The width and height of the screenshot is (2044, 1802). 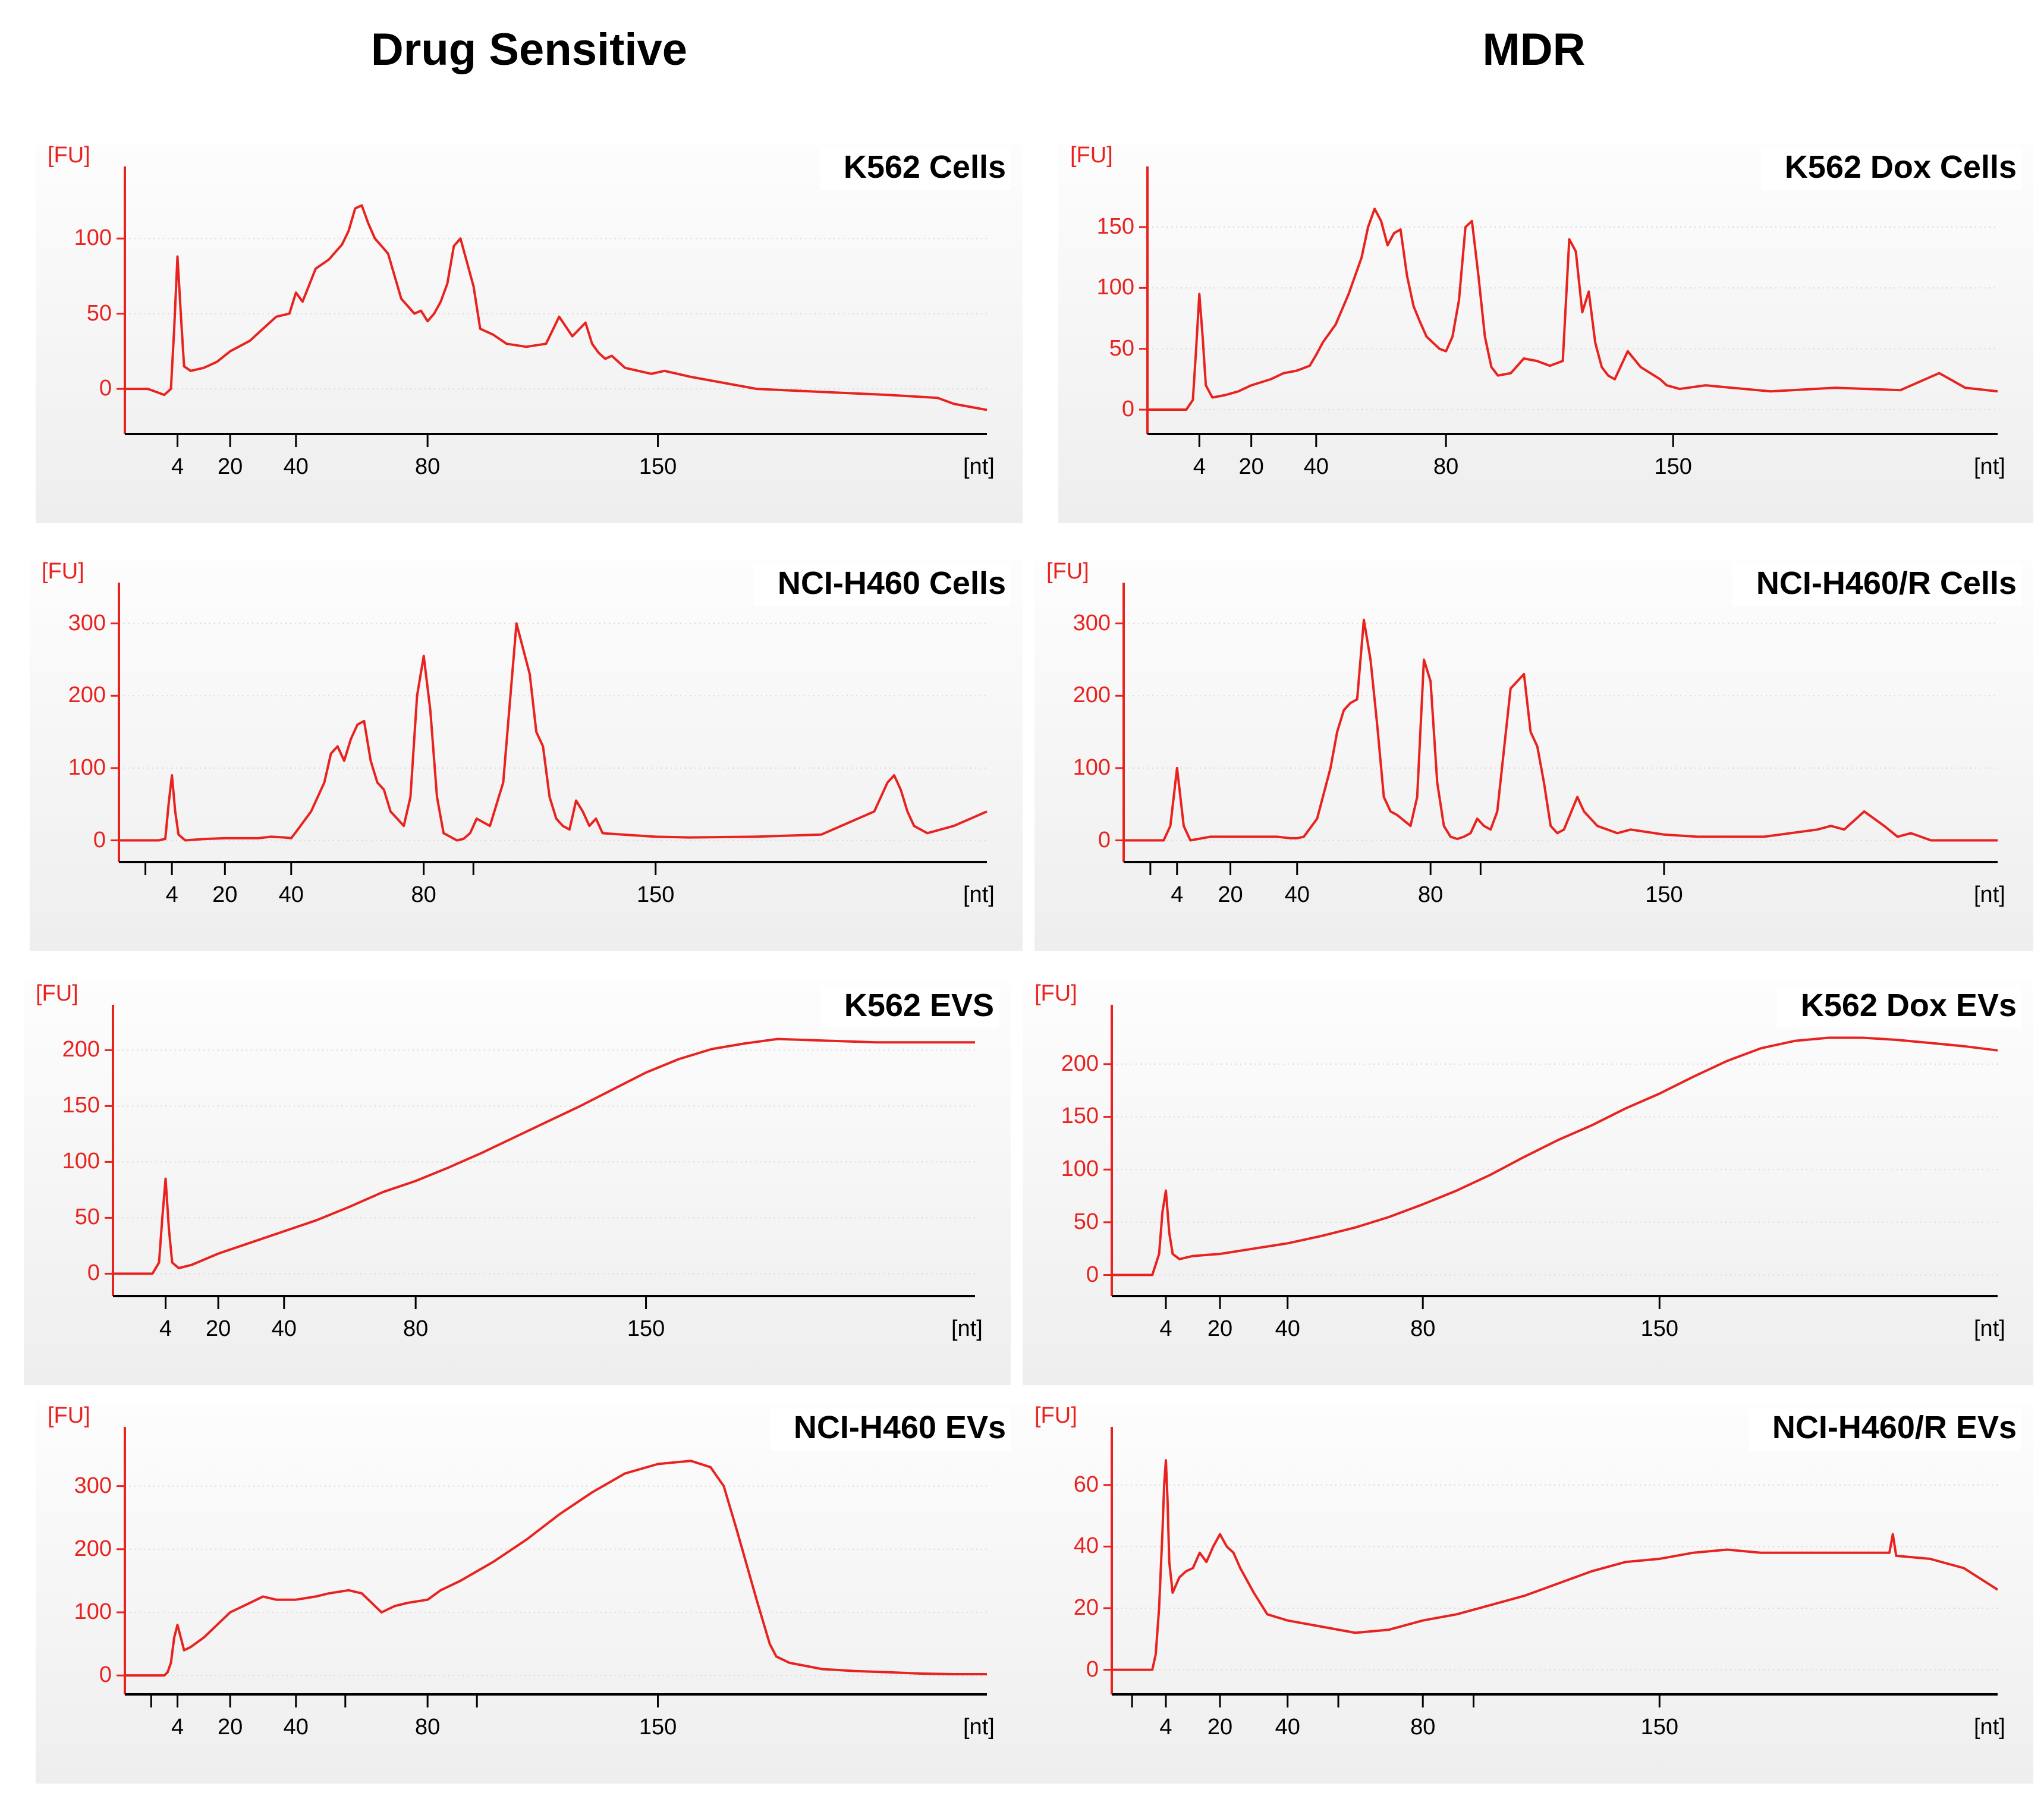 I want to click on chart-nci-h460-evs, so click(x=552, y=1567).